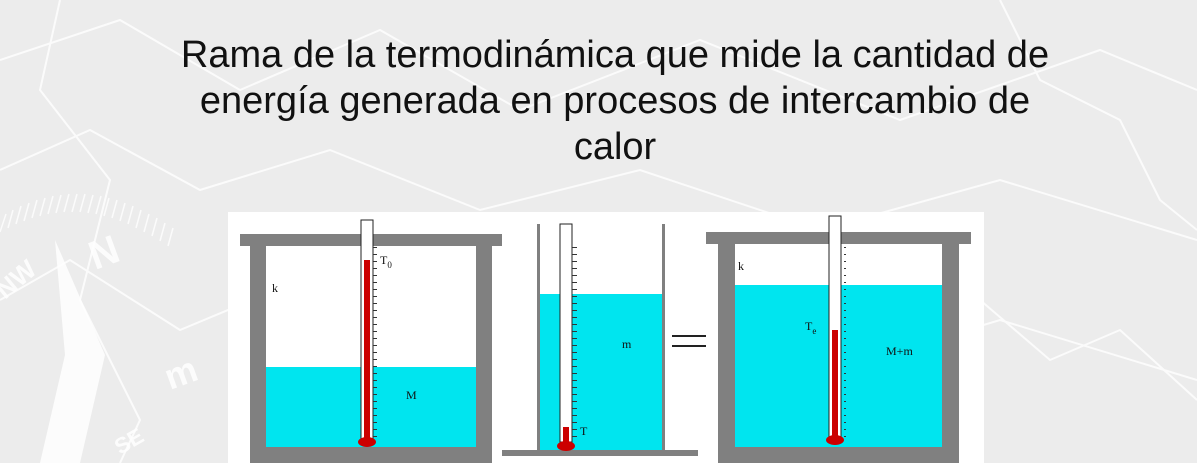 This screenshot has width=1197, height=463. What do you see at coordinates (181, 372) in the screenshot?
I see `svg-text: m` at bounding box center [181, 372].